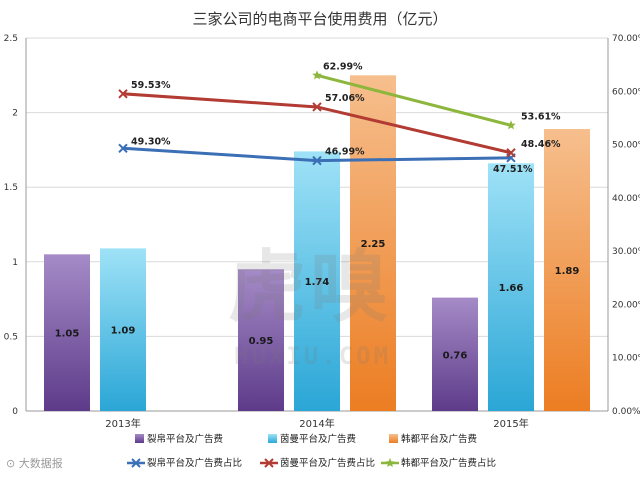  Describe the element at coordinates (327, 463) in the screenshot. I see `legend-label: 茵曼平台及广告费占比` at that location.